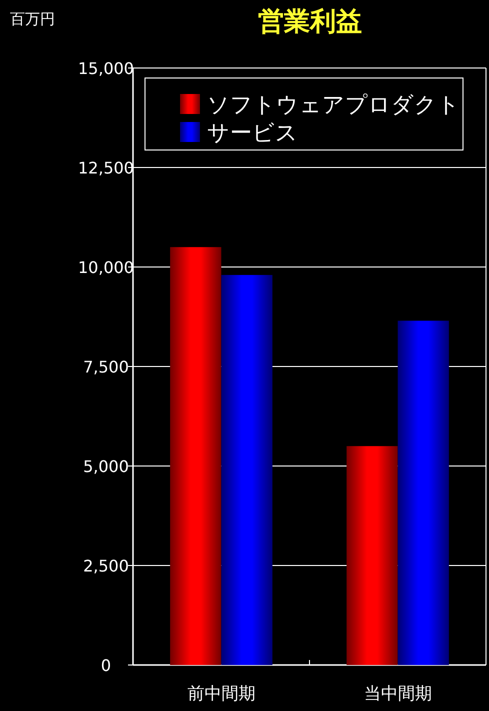  What do you see at coordinates (106, 168) in the screenshot?
I see `y-tick-label: 12,500` at bounding box center [106, 168].